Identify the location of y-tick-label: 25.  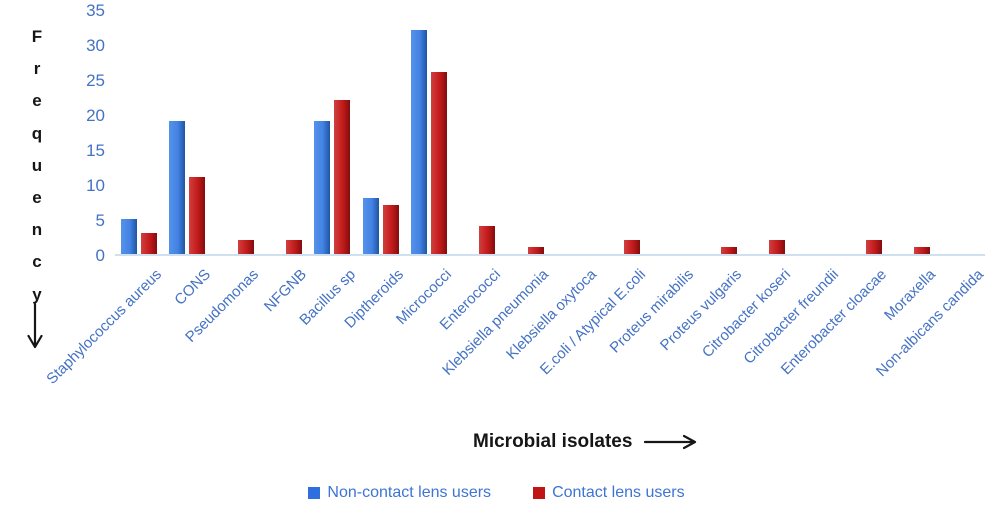
(95, 80).